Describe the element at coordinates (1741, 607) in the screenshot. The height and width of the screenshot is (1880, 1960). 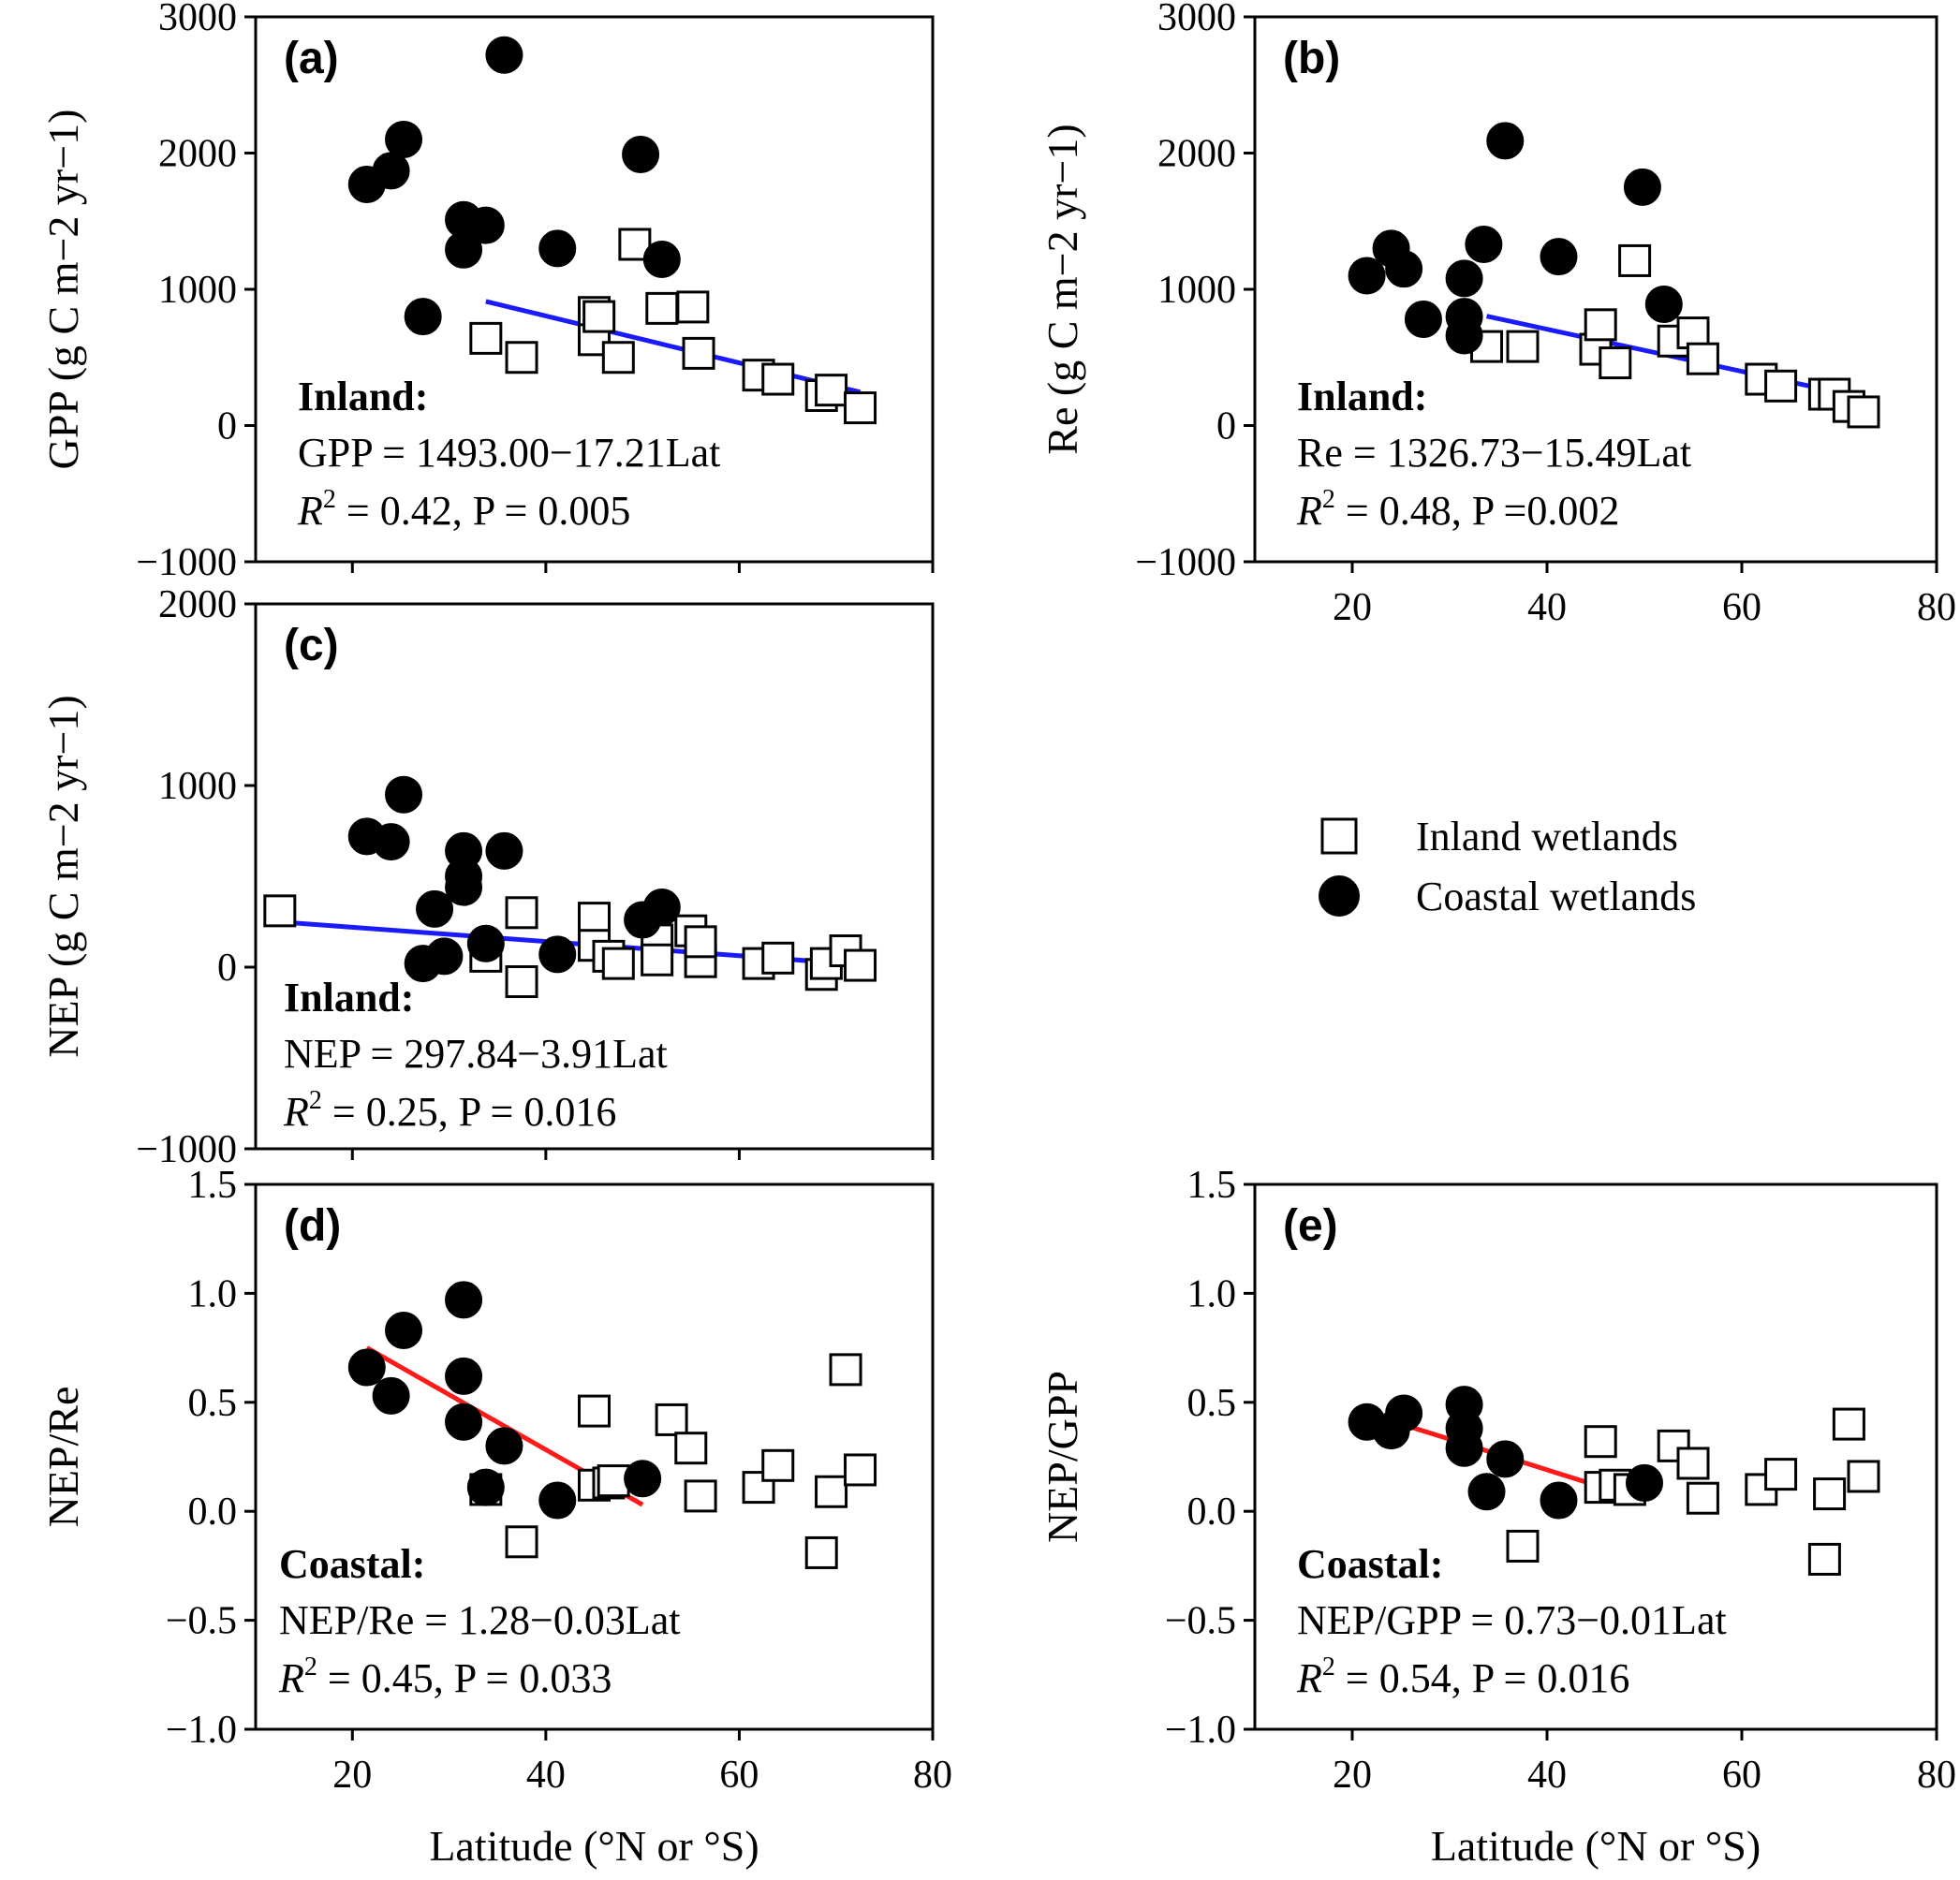
I see `panel-b-xtick-label: 60` at that location.